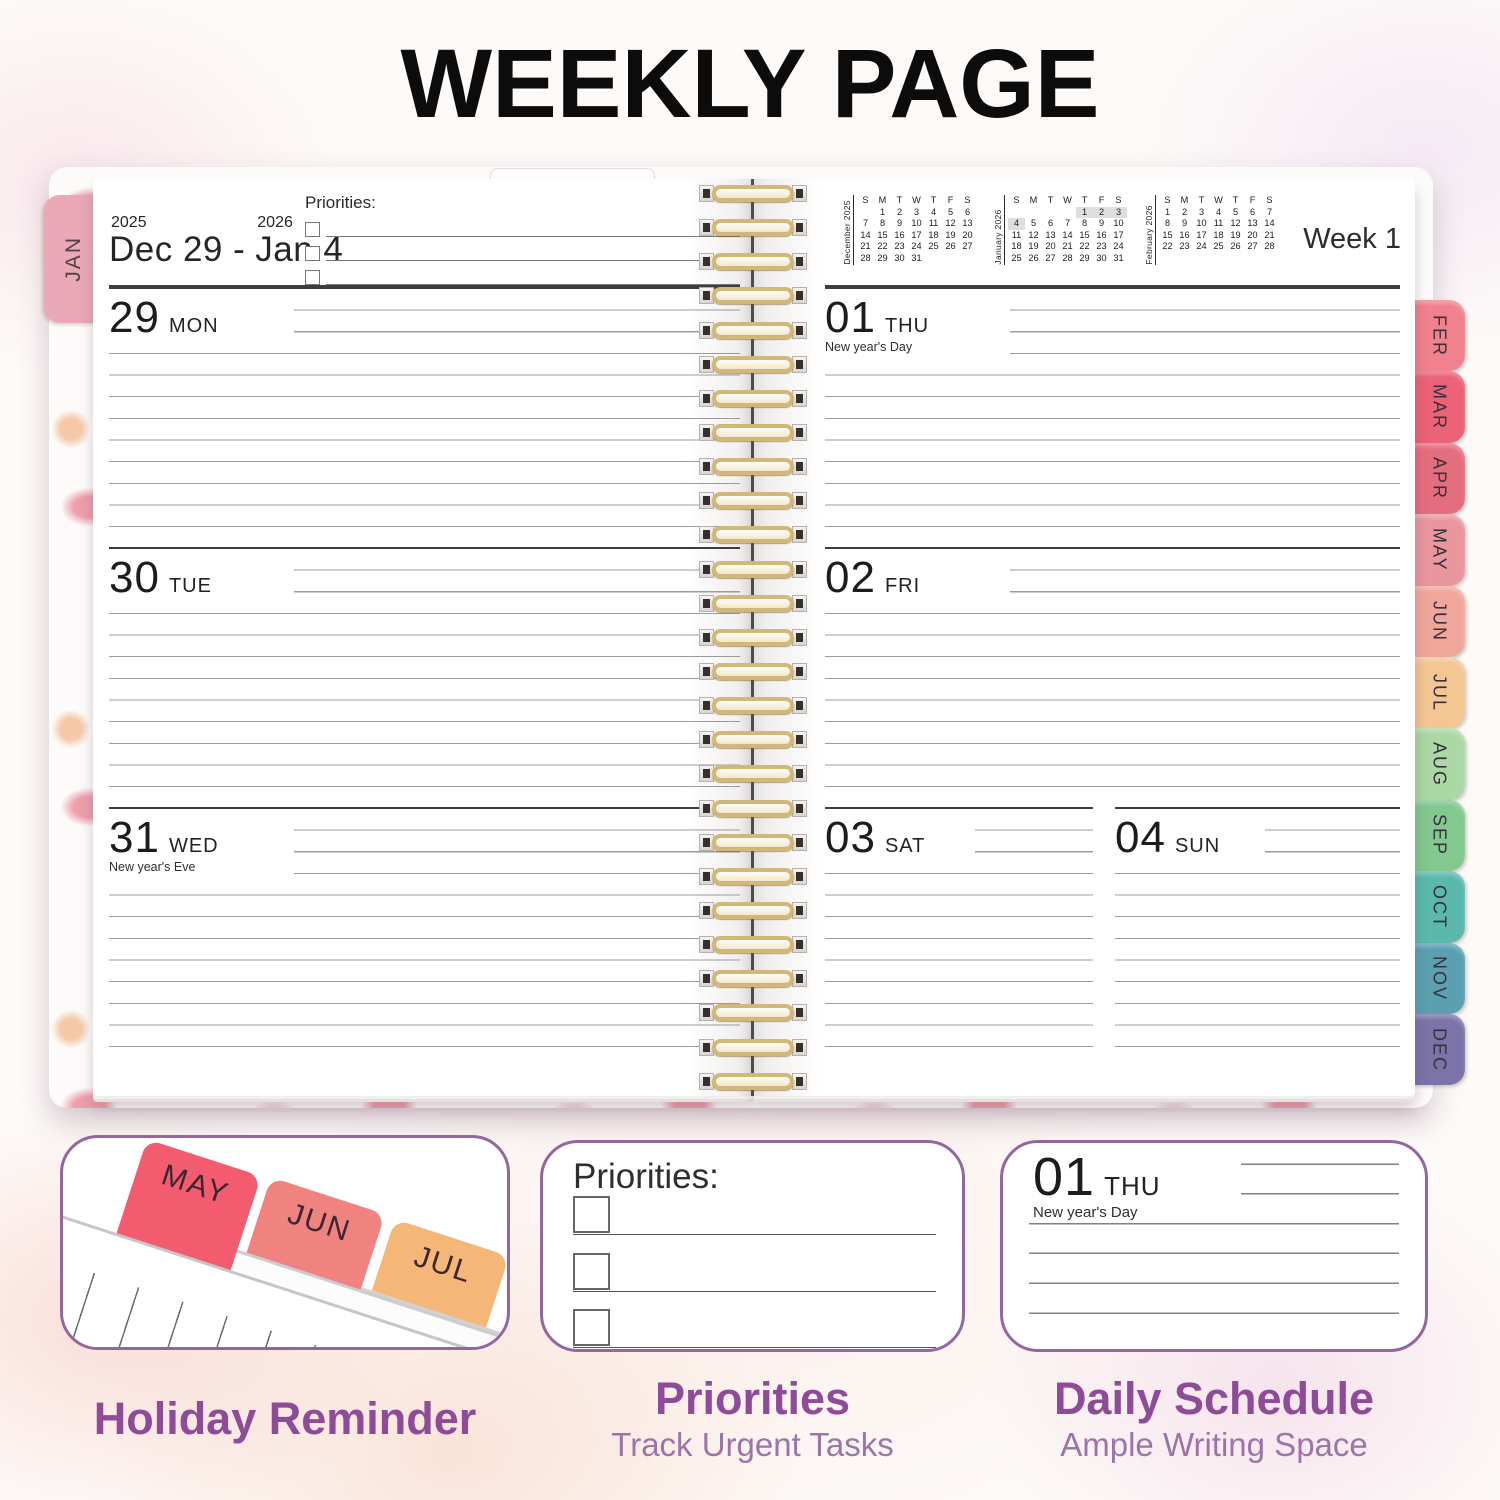  Describe the element at coordinates (201, 320) in the screenshot. I see `day-label: 29 MON` at that location.